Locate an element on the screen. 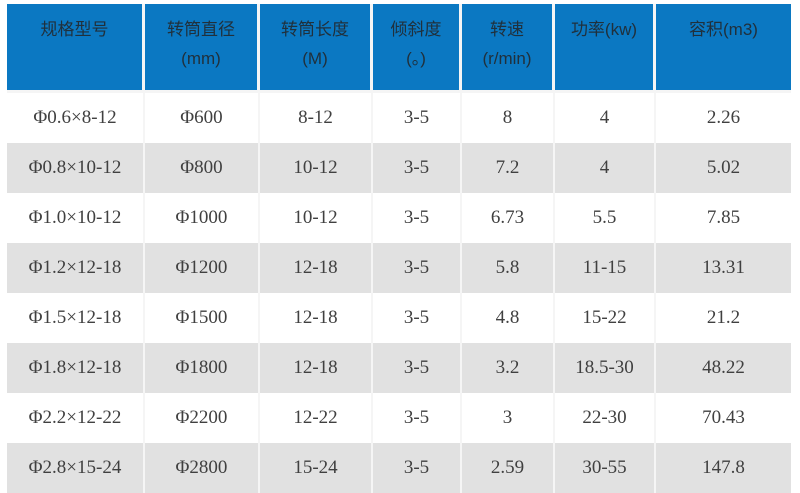  table-cell: Φ0.6×8-12 is located at coordinates (76, 118).